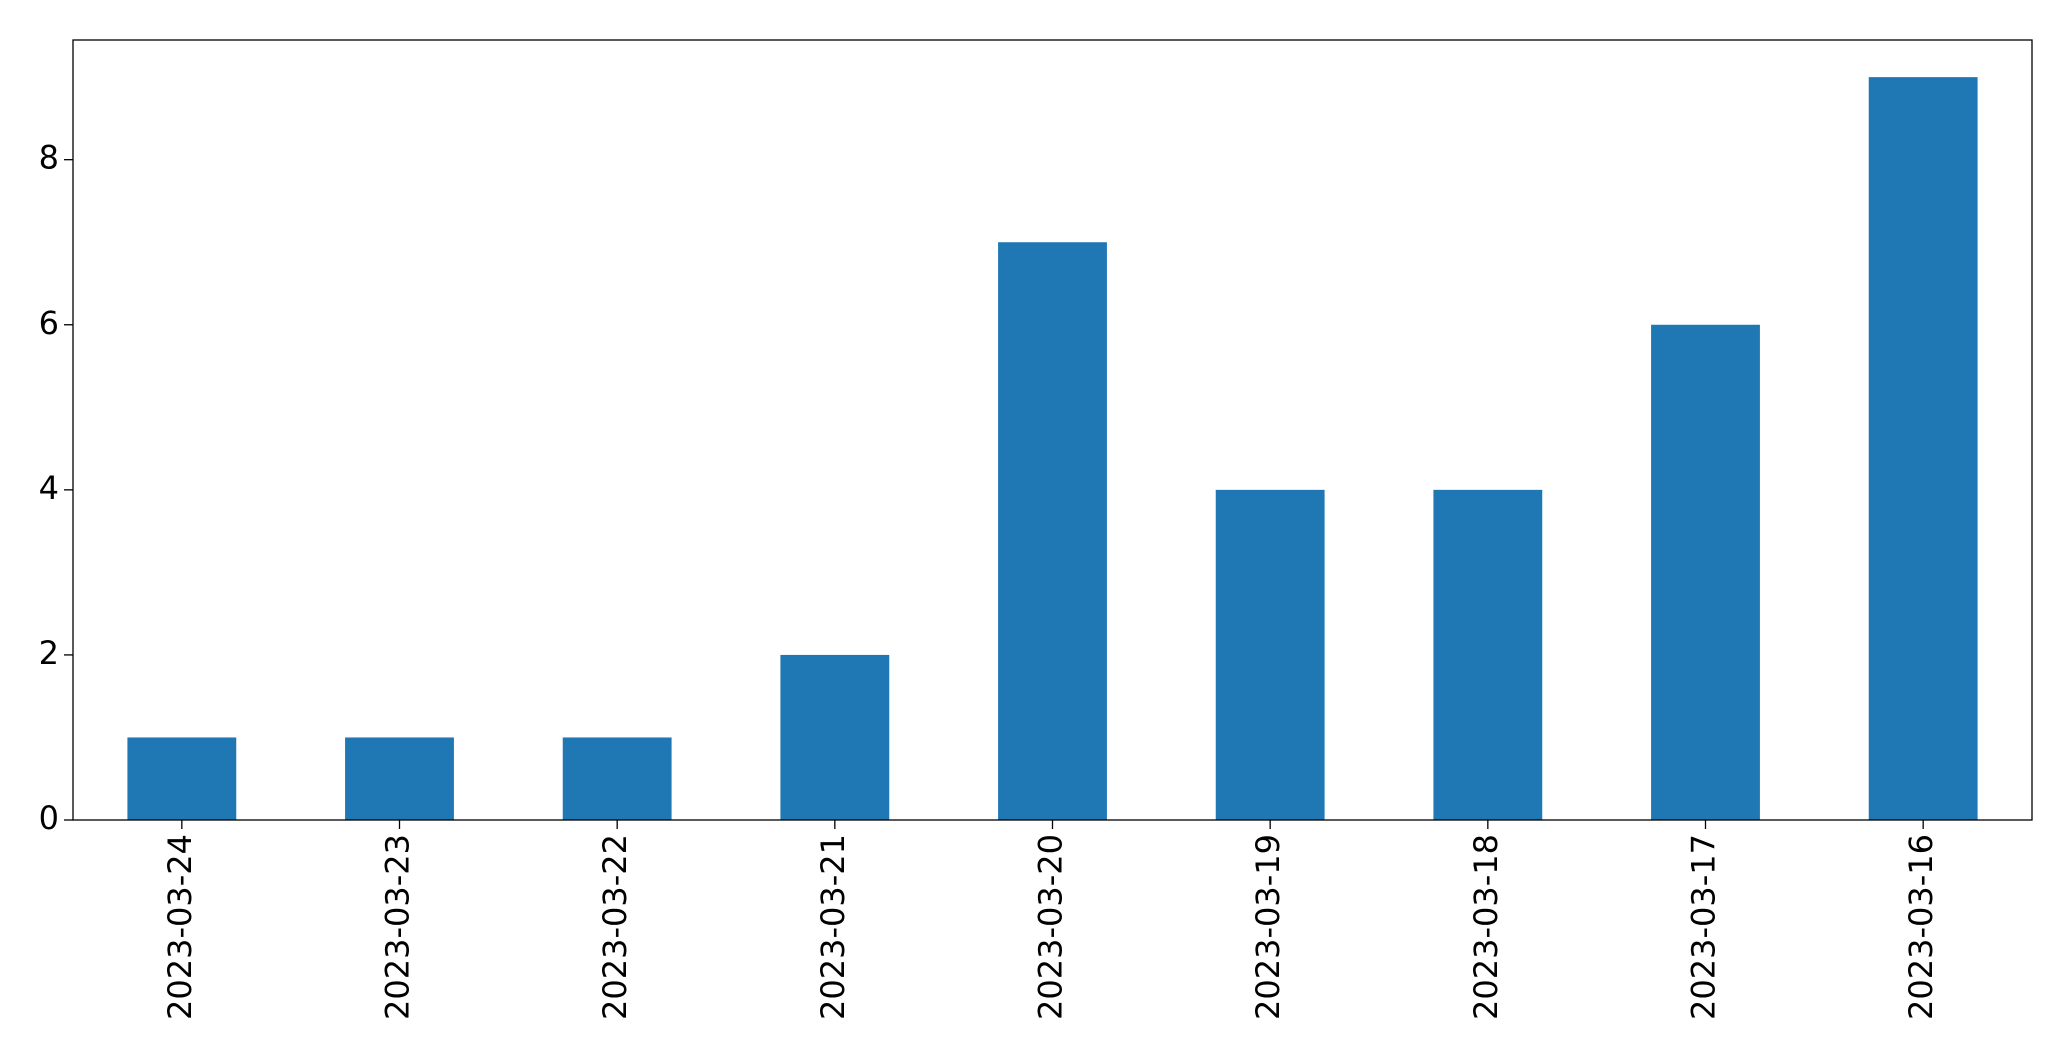 Image resolution: width=2049 pixels, height=1061 pixels. Describe the element at coordinates (833, 927) in the screenshot. I see `x-tick-label: 2023-03-21` at that location.